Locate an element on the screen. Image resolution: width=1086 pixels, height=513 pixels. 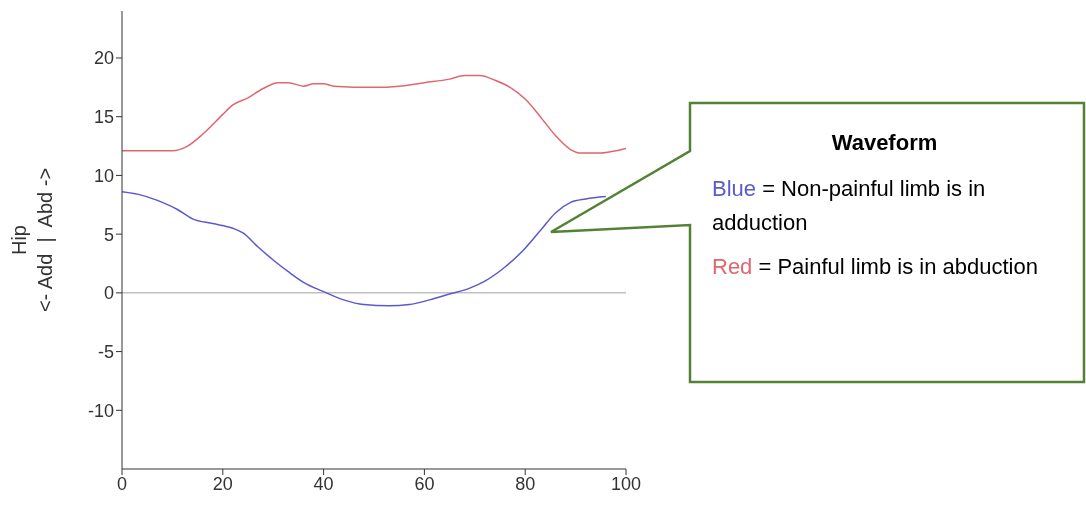
x-tick-label: 20 is located at coordinates (222, 483).